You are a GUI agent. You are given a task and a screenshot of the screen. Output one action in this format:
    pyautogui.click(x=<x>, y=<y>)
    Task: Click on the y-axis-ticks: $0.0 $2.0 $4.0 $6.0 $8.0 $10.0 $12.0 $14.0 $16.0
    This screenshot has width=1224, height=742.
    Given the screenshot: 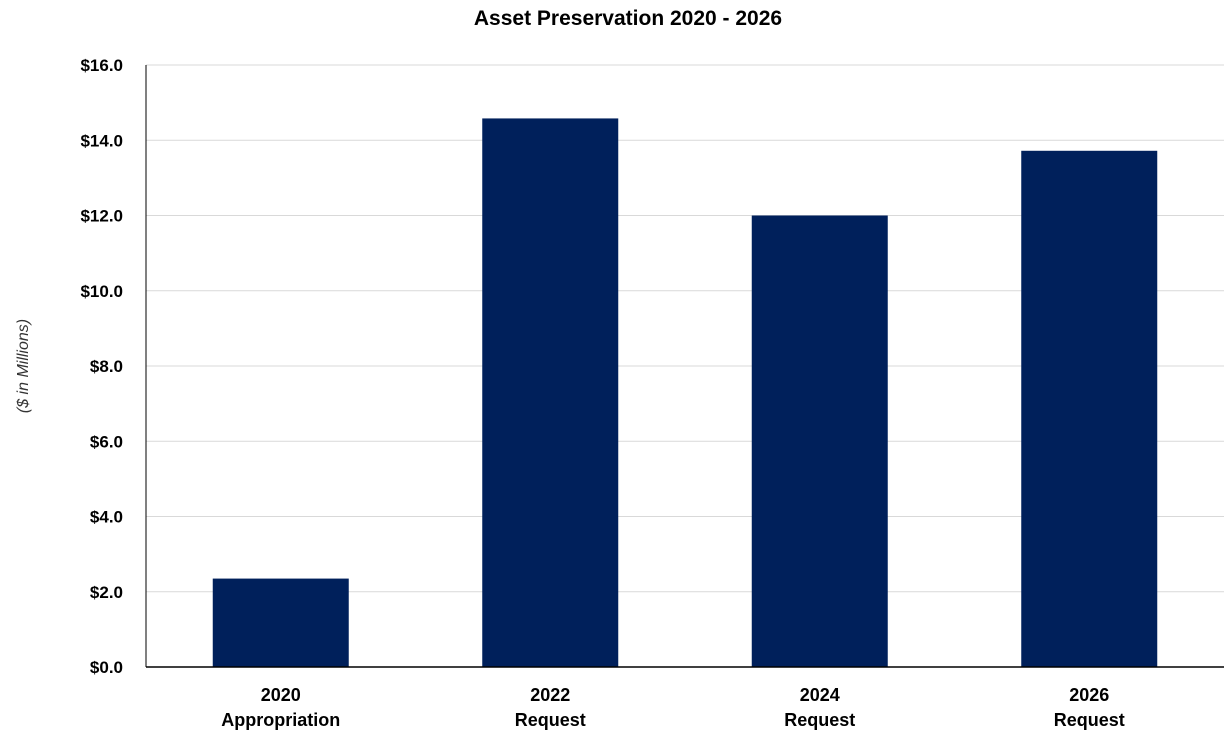 What is the action you would take?
    pyautogui.click(x=101, y=366)
    